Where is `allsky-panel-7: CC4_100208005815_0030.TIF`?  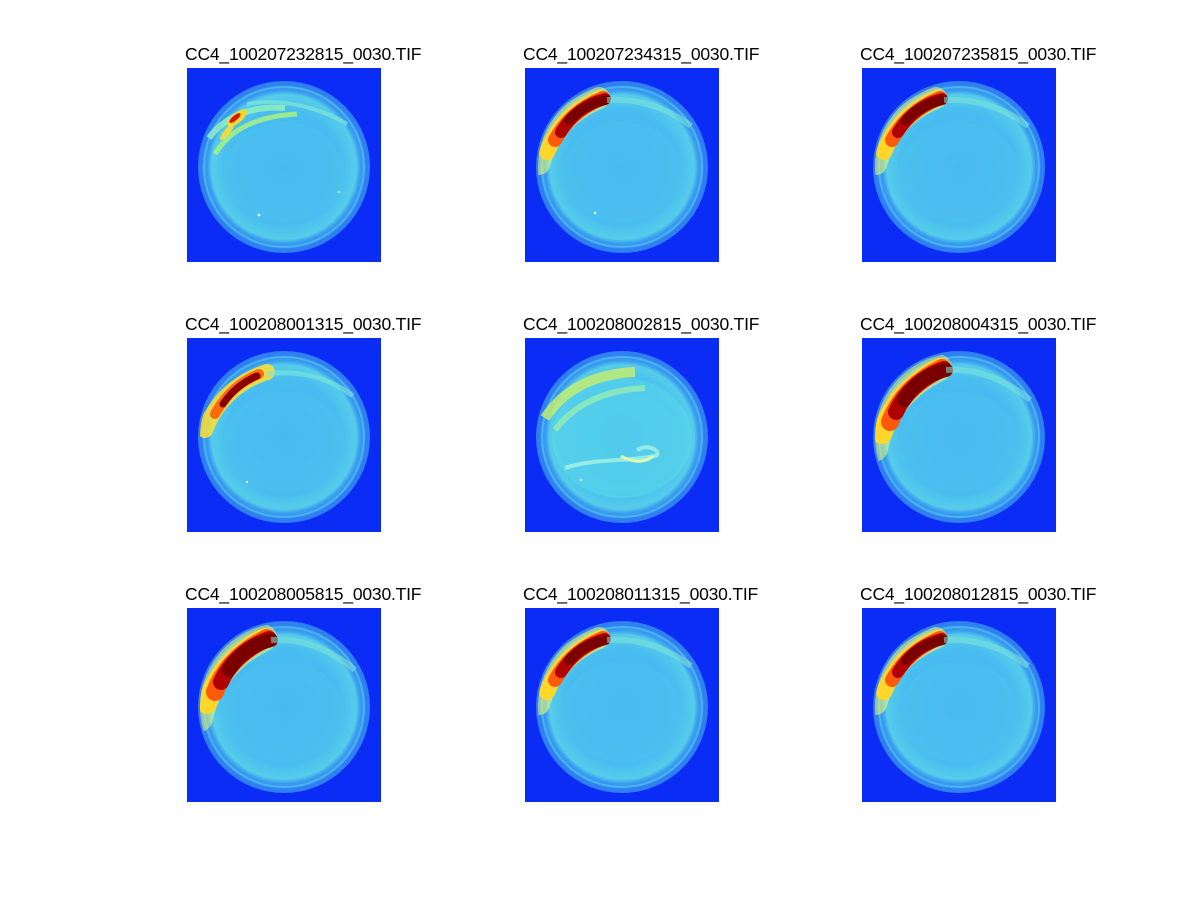
allsky-panel-7: CC4_100208005815_0030.TIF is located at coordinates (303, 693).